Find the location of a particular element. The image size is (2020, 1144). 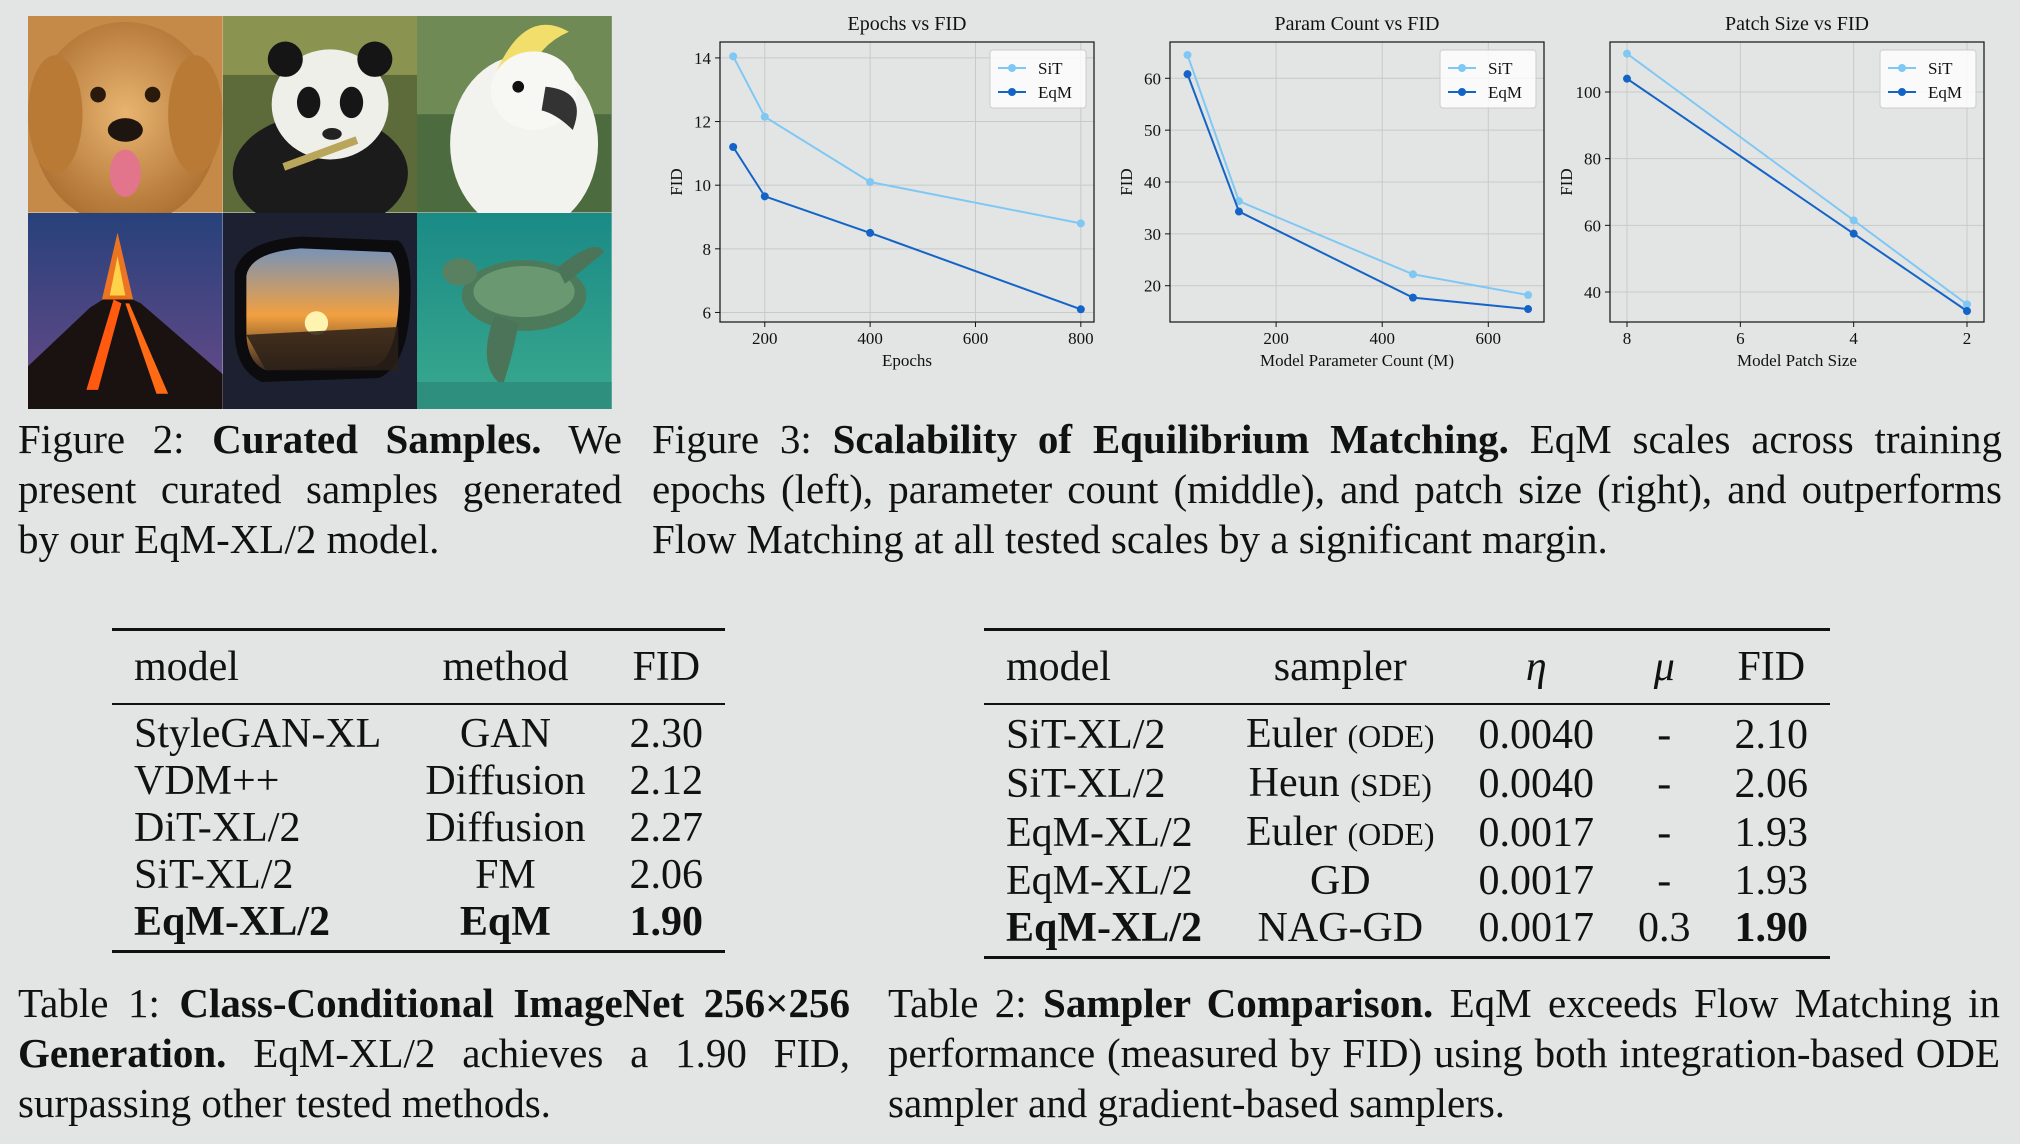

table-1-header-row: model method FID is located at coordinates (419, 666).